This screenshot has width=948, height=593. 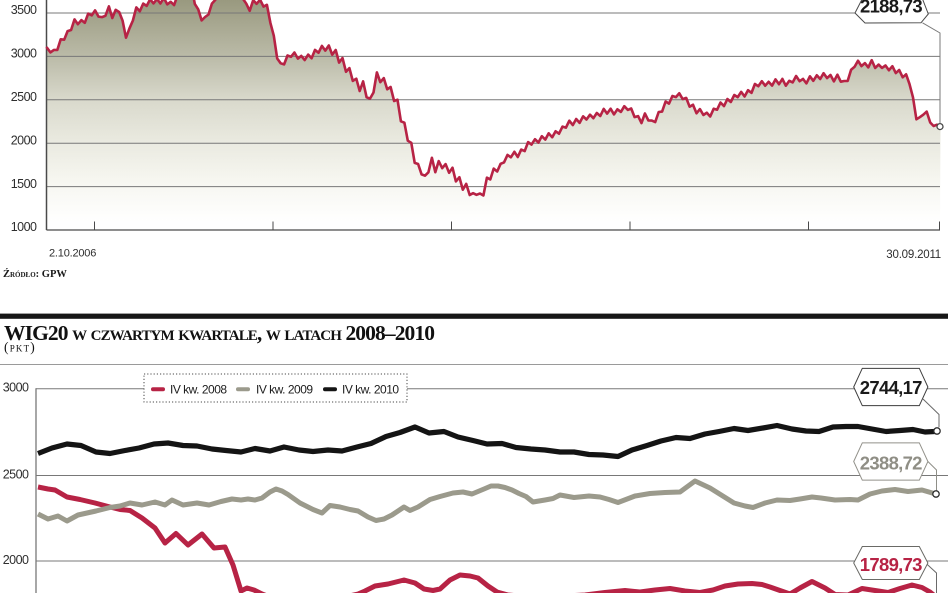 I want to click on svg-text: IV kw. 2010, so click(x=370, y=389).